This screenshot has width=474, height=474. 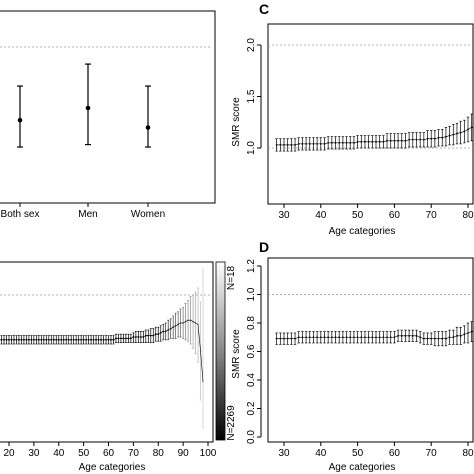 I want to click on panel-d-x-tick-label: 80, so click(x=468, y=453).